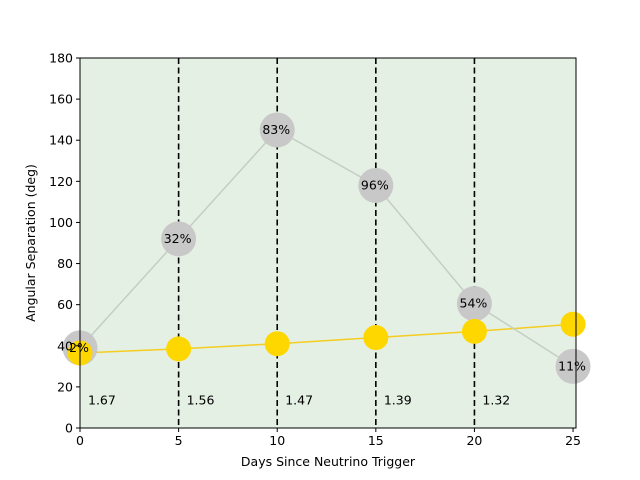 This screenshot has width=640, height=480. I want to click on x-axis: 0 5 10 15 20 25, so click(328, 438).